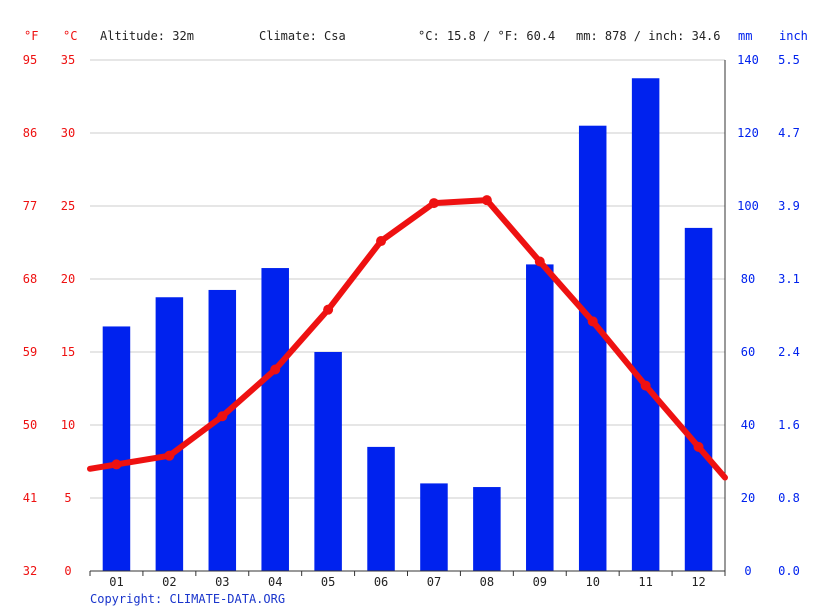  What do you see at coordinates (302, 36) in the screenshot?
I see `climate-label: Climate: Csa` at bounding box center [302, 36].